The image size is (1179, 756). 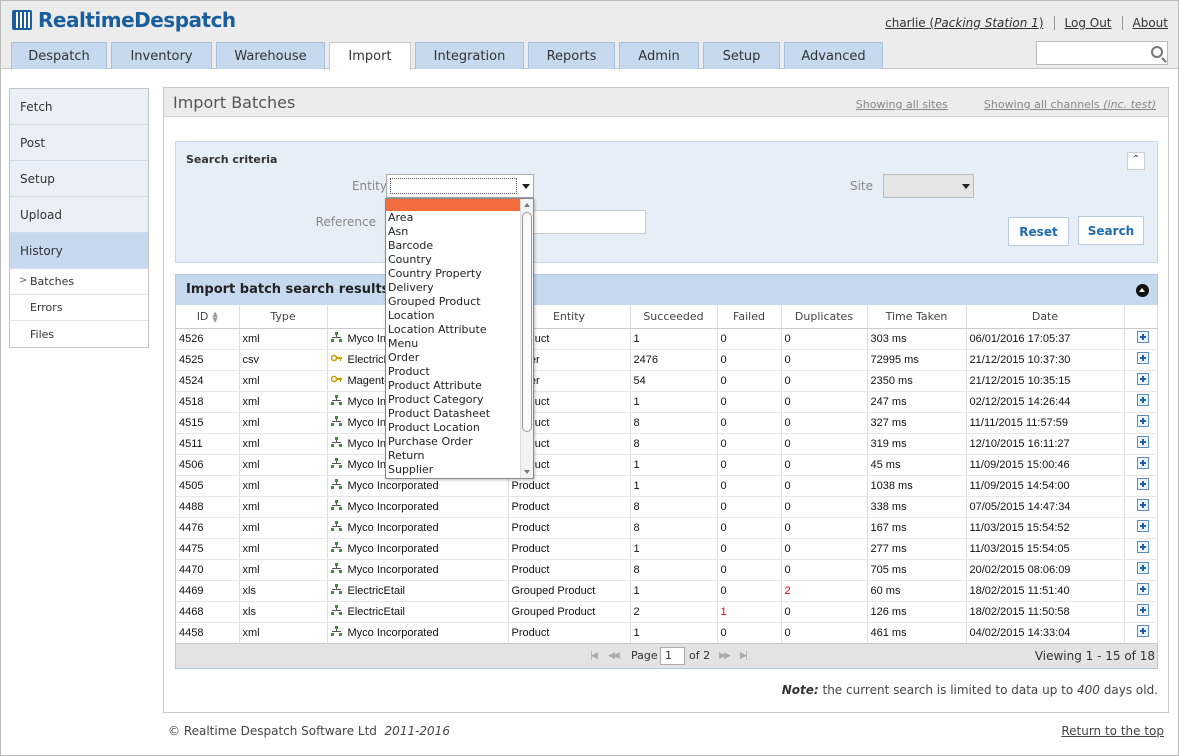 I want to click on tab-advanced: Advanced, so click(x=833, y=55).